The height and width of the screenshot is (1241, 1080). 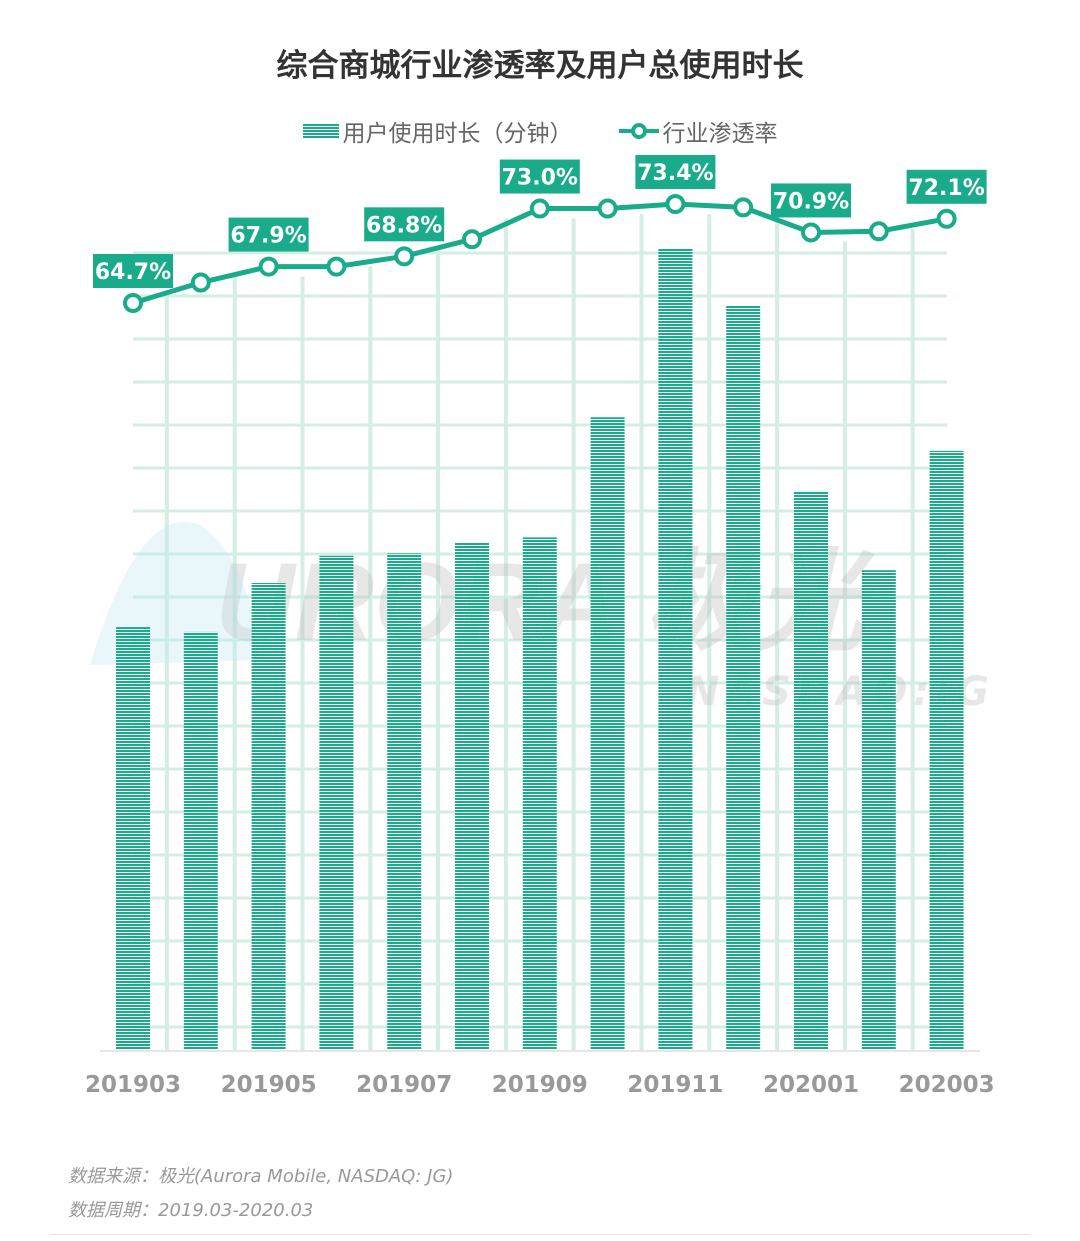 What do you see at coordinates (540, 1234) in the screenshot?
I see `divider` at bounding box center [540, 1234].